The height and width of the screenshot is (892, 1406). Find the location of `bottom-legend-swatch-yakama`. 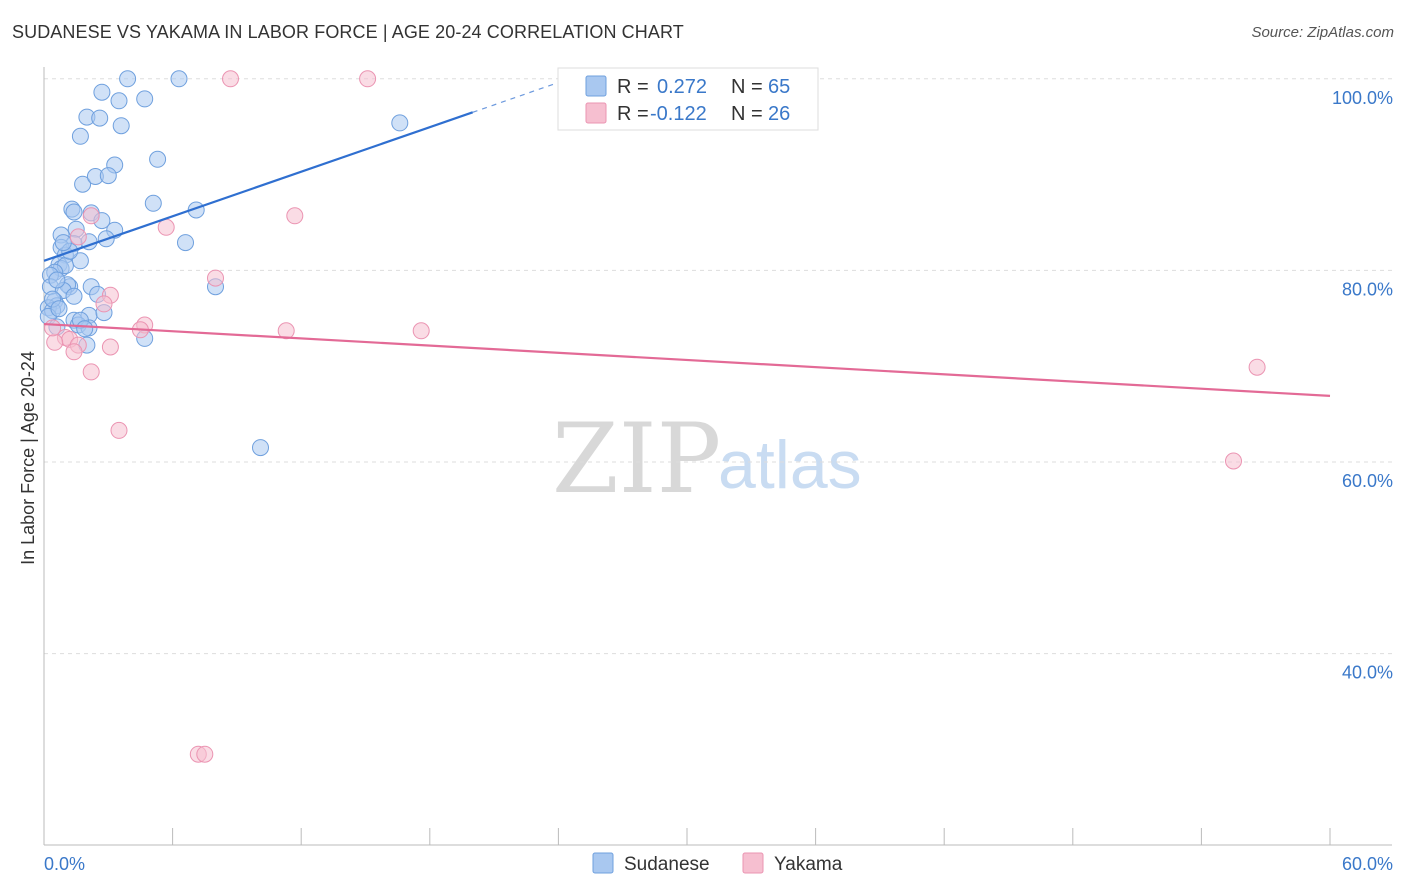

bottom-legend-swatch-yakama is located at coordinates (753, 863).